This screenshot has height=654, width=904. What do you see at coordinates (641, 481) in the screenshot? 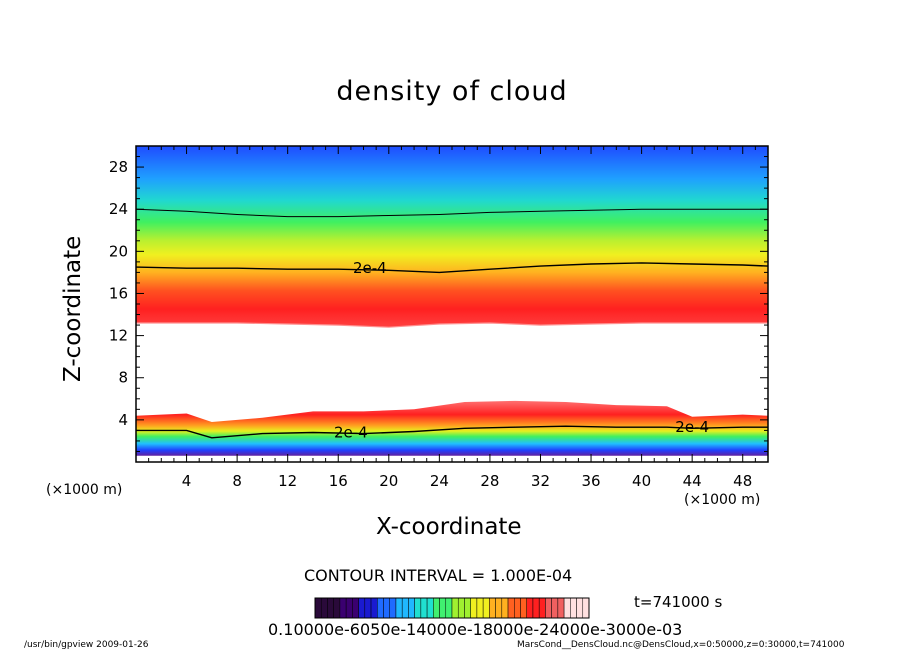
I see `x-tick-label: 40` at bounding box center [641, 481].